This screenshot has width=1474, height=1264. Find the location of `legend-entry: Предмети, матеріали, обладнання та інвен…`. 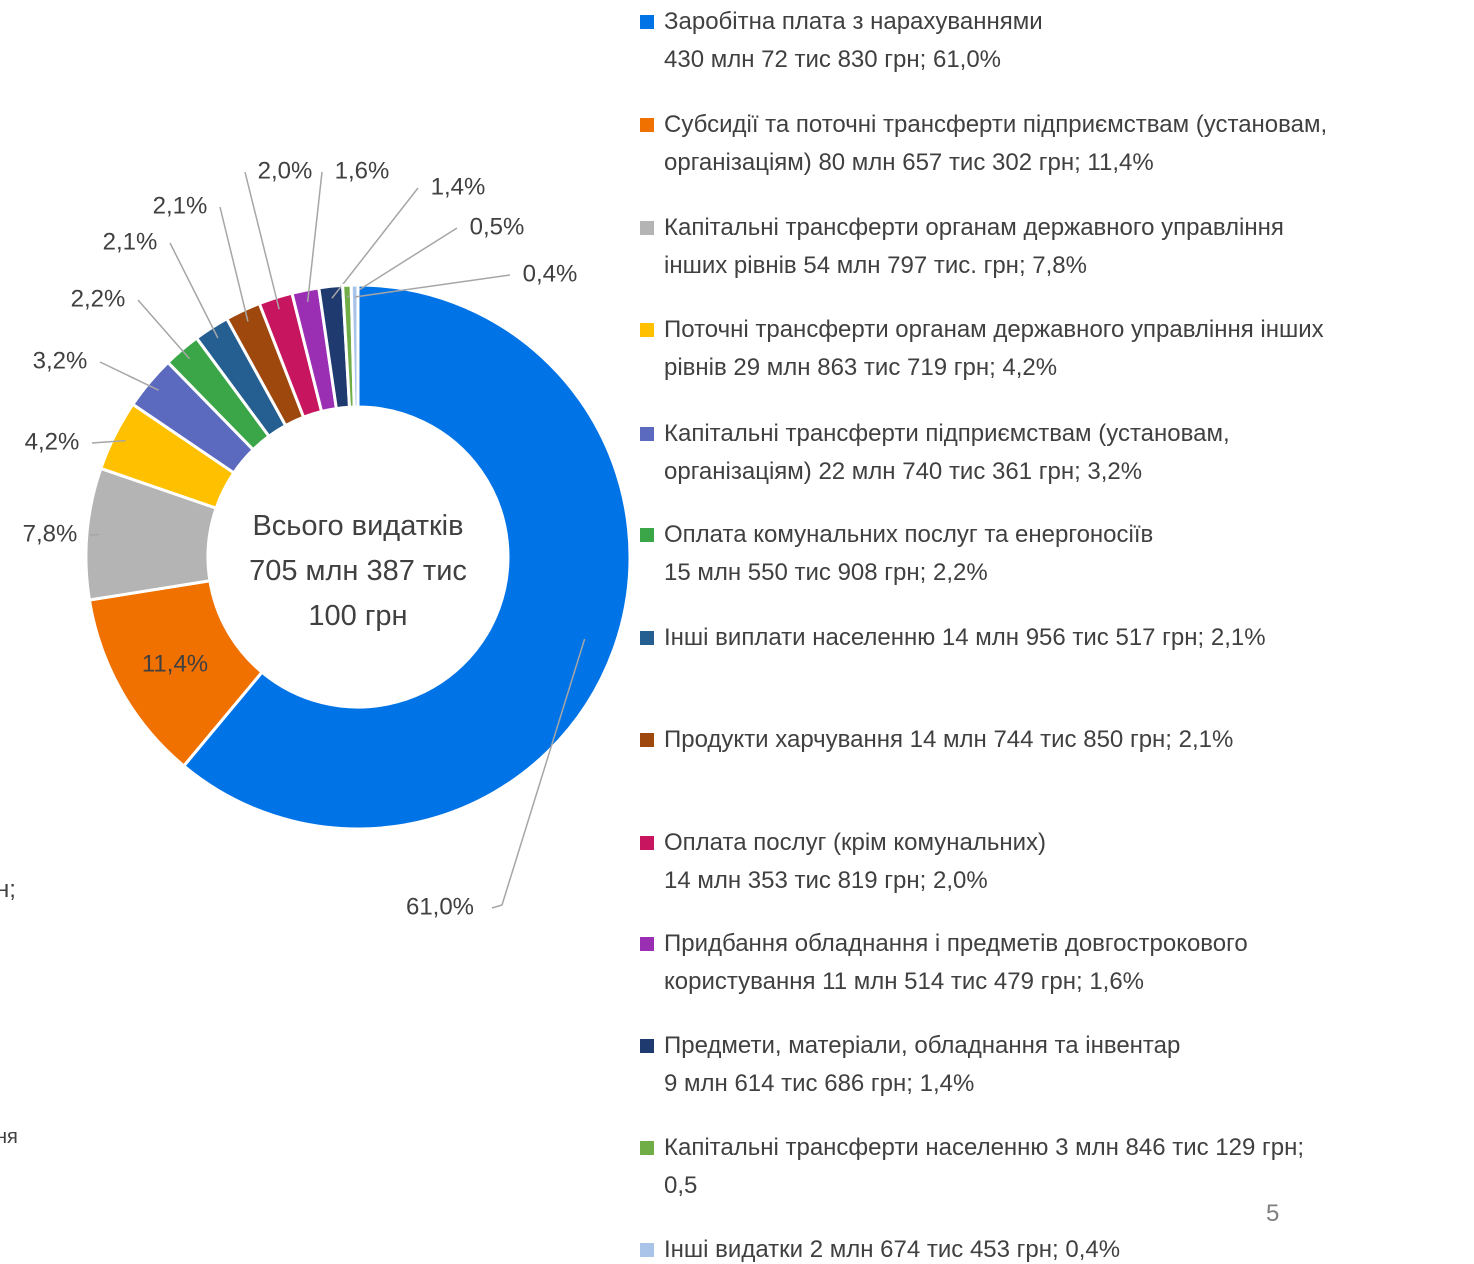

legend-entry: Предмети, матеріали, обладнання та інвен… is located at coordinates (922, 1064).